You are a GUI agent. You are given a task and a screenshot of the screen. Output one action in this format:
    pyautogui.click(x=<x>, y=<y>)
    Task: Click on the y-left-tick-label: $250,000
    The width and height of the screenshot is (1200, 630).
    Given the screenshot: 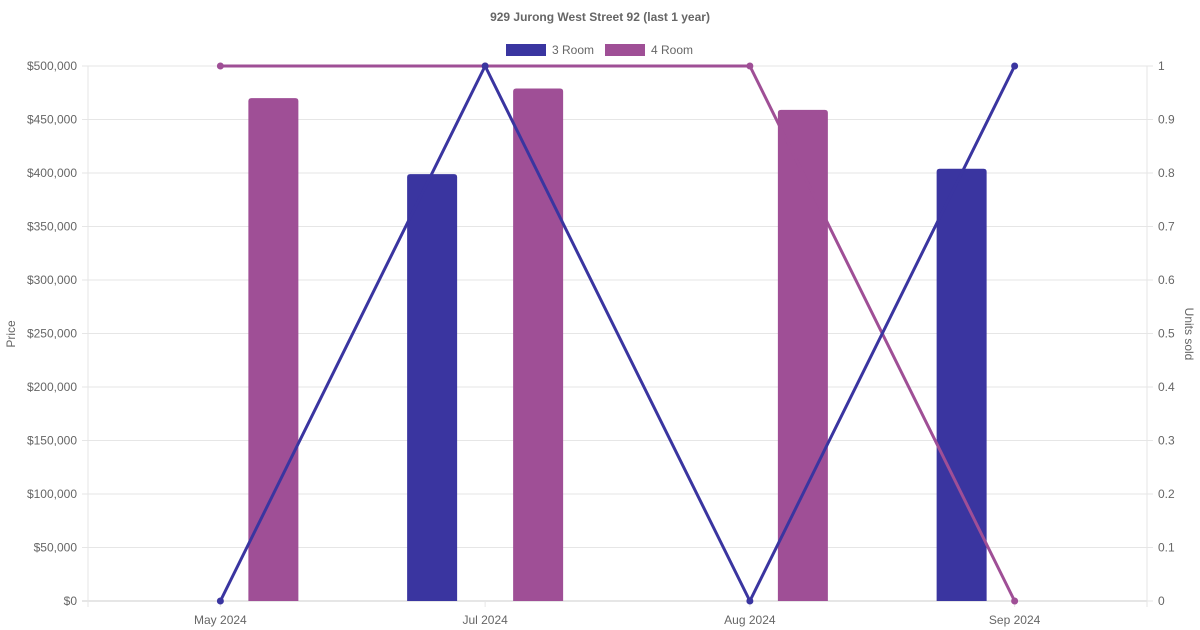 What is the action you would take?
    pyautogui.click(x=52, y=334)
    